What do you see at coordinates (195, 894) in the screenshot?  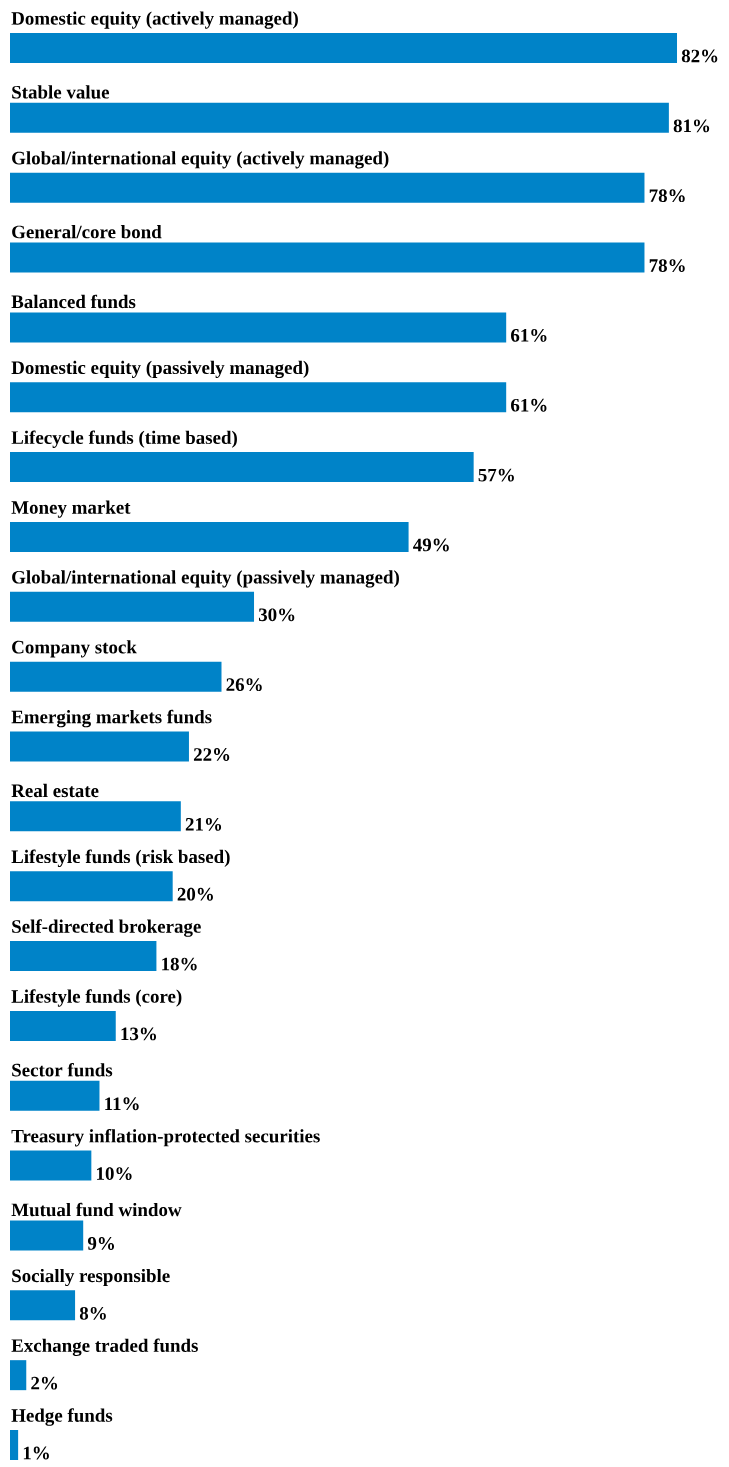 I see `data-label: 20%` at bounding box center [195, 894].